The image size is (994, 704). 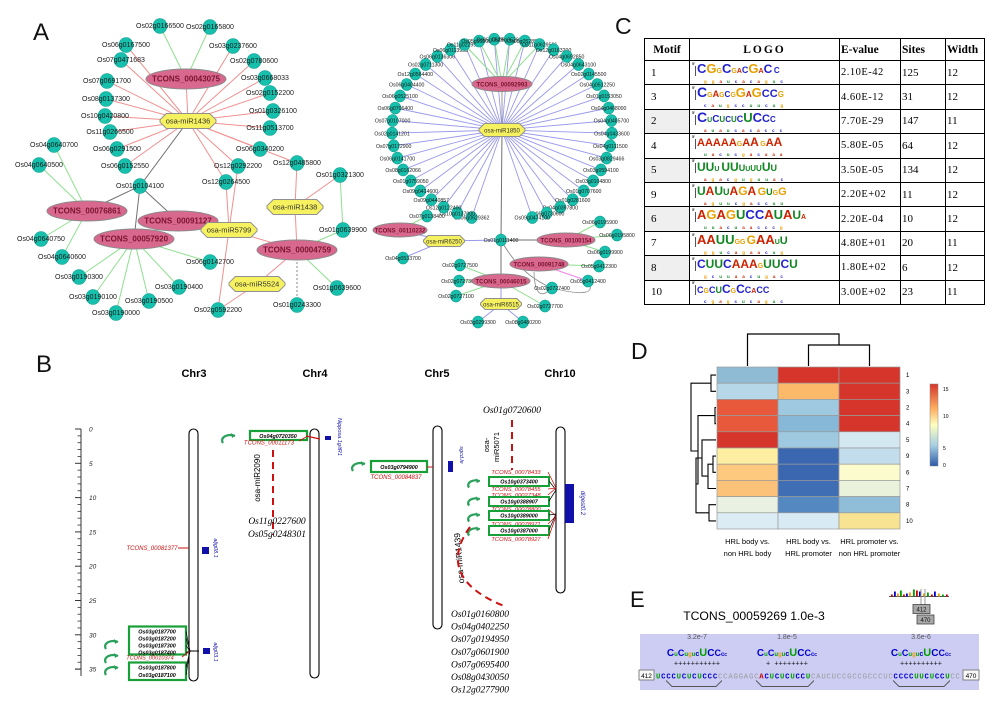 I want to click on svg-text: TCONS_00011173, so click(x=269, y=444).